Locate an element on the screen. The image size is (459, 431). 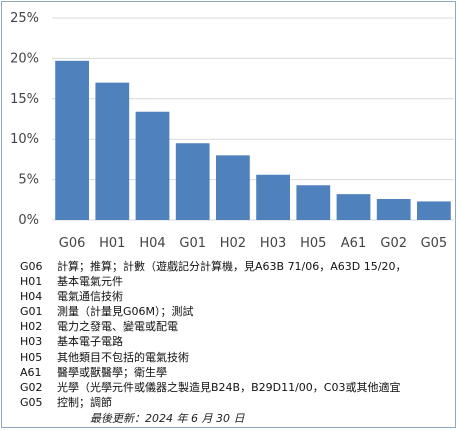
legend-row: H02 電力之發電、變電或配電 is located at coordinates (239, 326).